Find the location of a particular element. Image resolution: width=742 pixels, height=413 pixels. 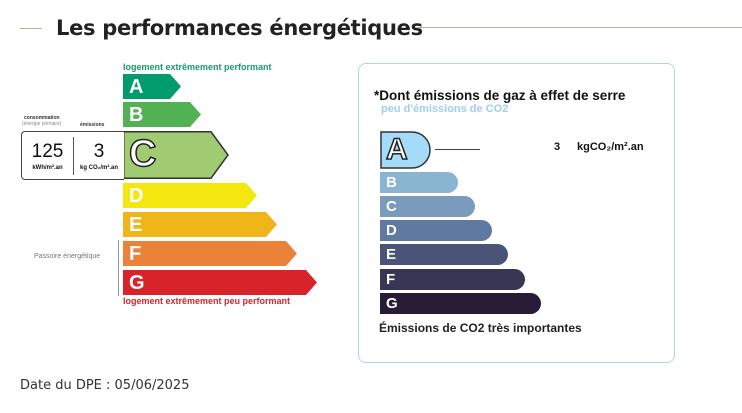

passoire-label: Passoire énergétique is located at coordinates (67, 256).